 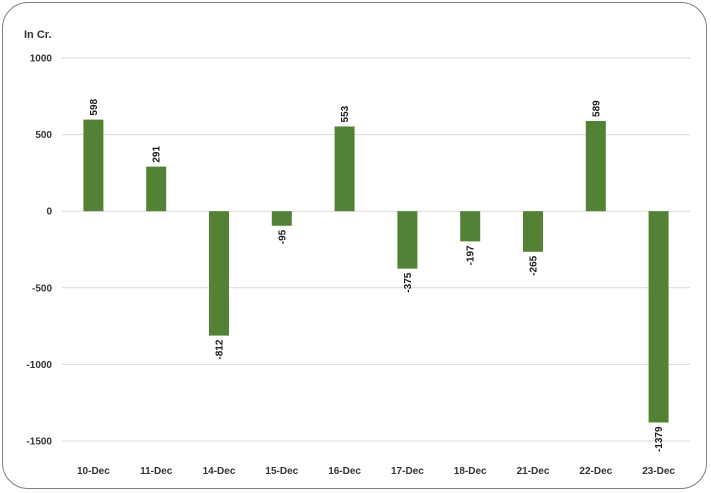 I want to click on x-tick-label: 16-Dec, so click(x=344, y=471).